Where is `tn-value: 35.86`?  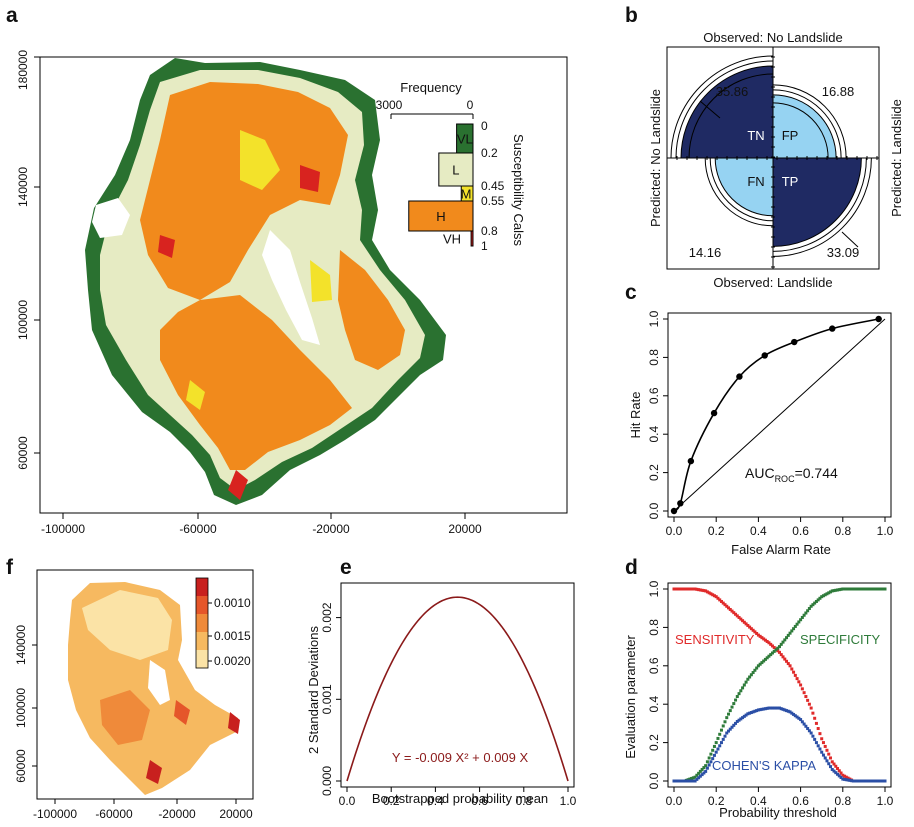
tn-value: 35.86 is located at coordinates (732, 91).